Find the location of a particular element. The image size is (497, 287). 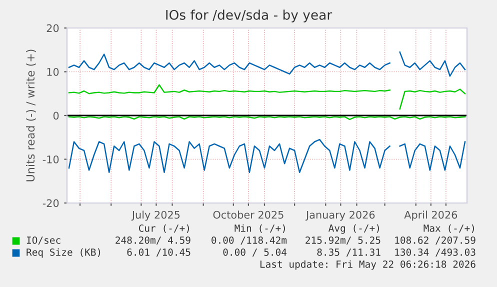

x-tick-label: January 2026 is located at coordinates (340, 215).